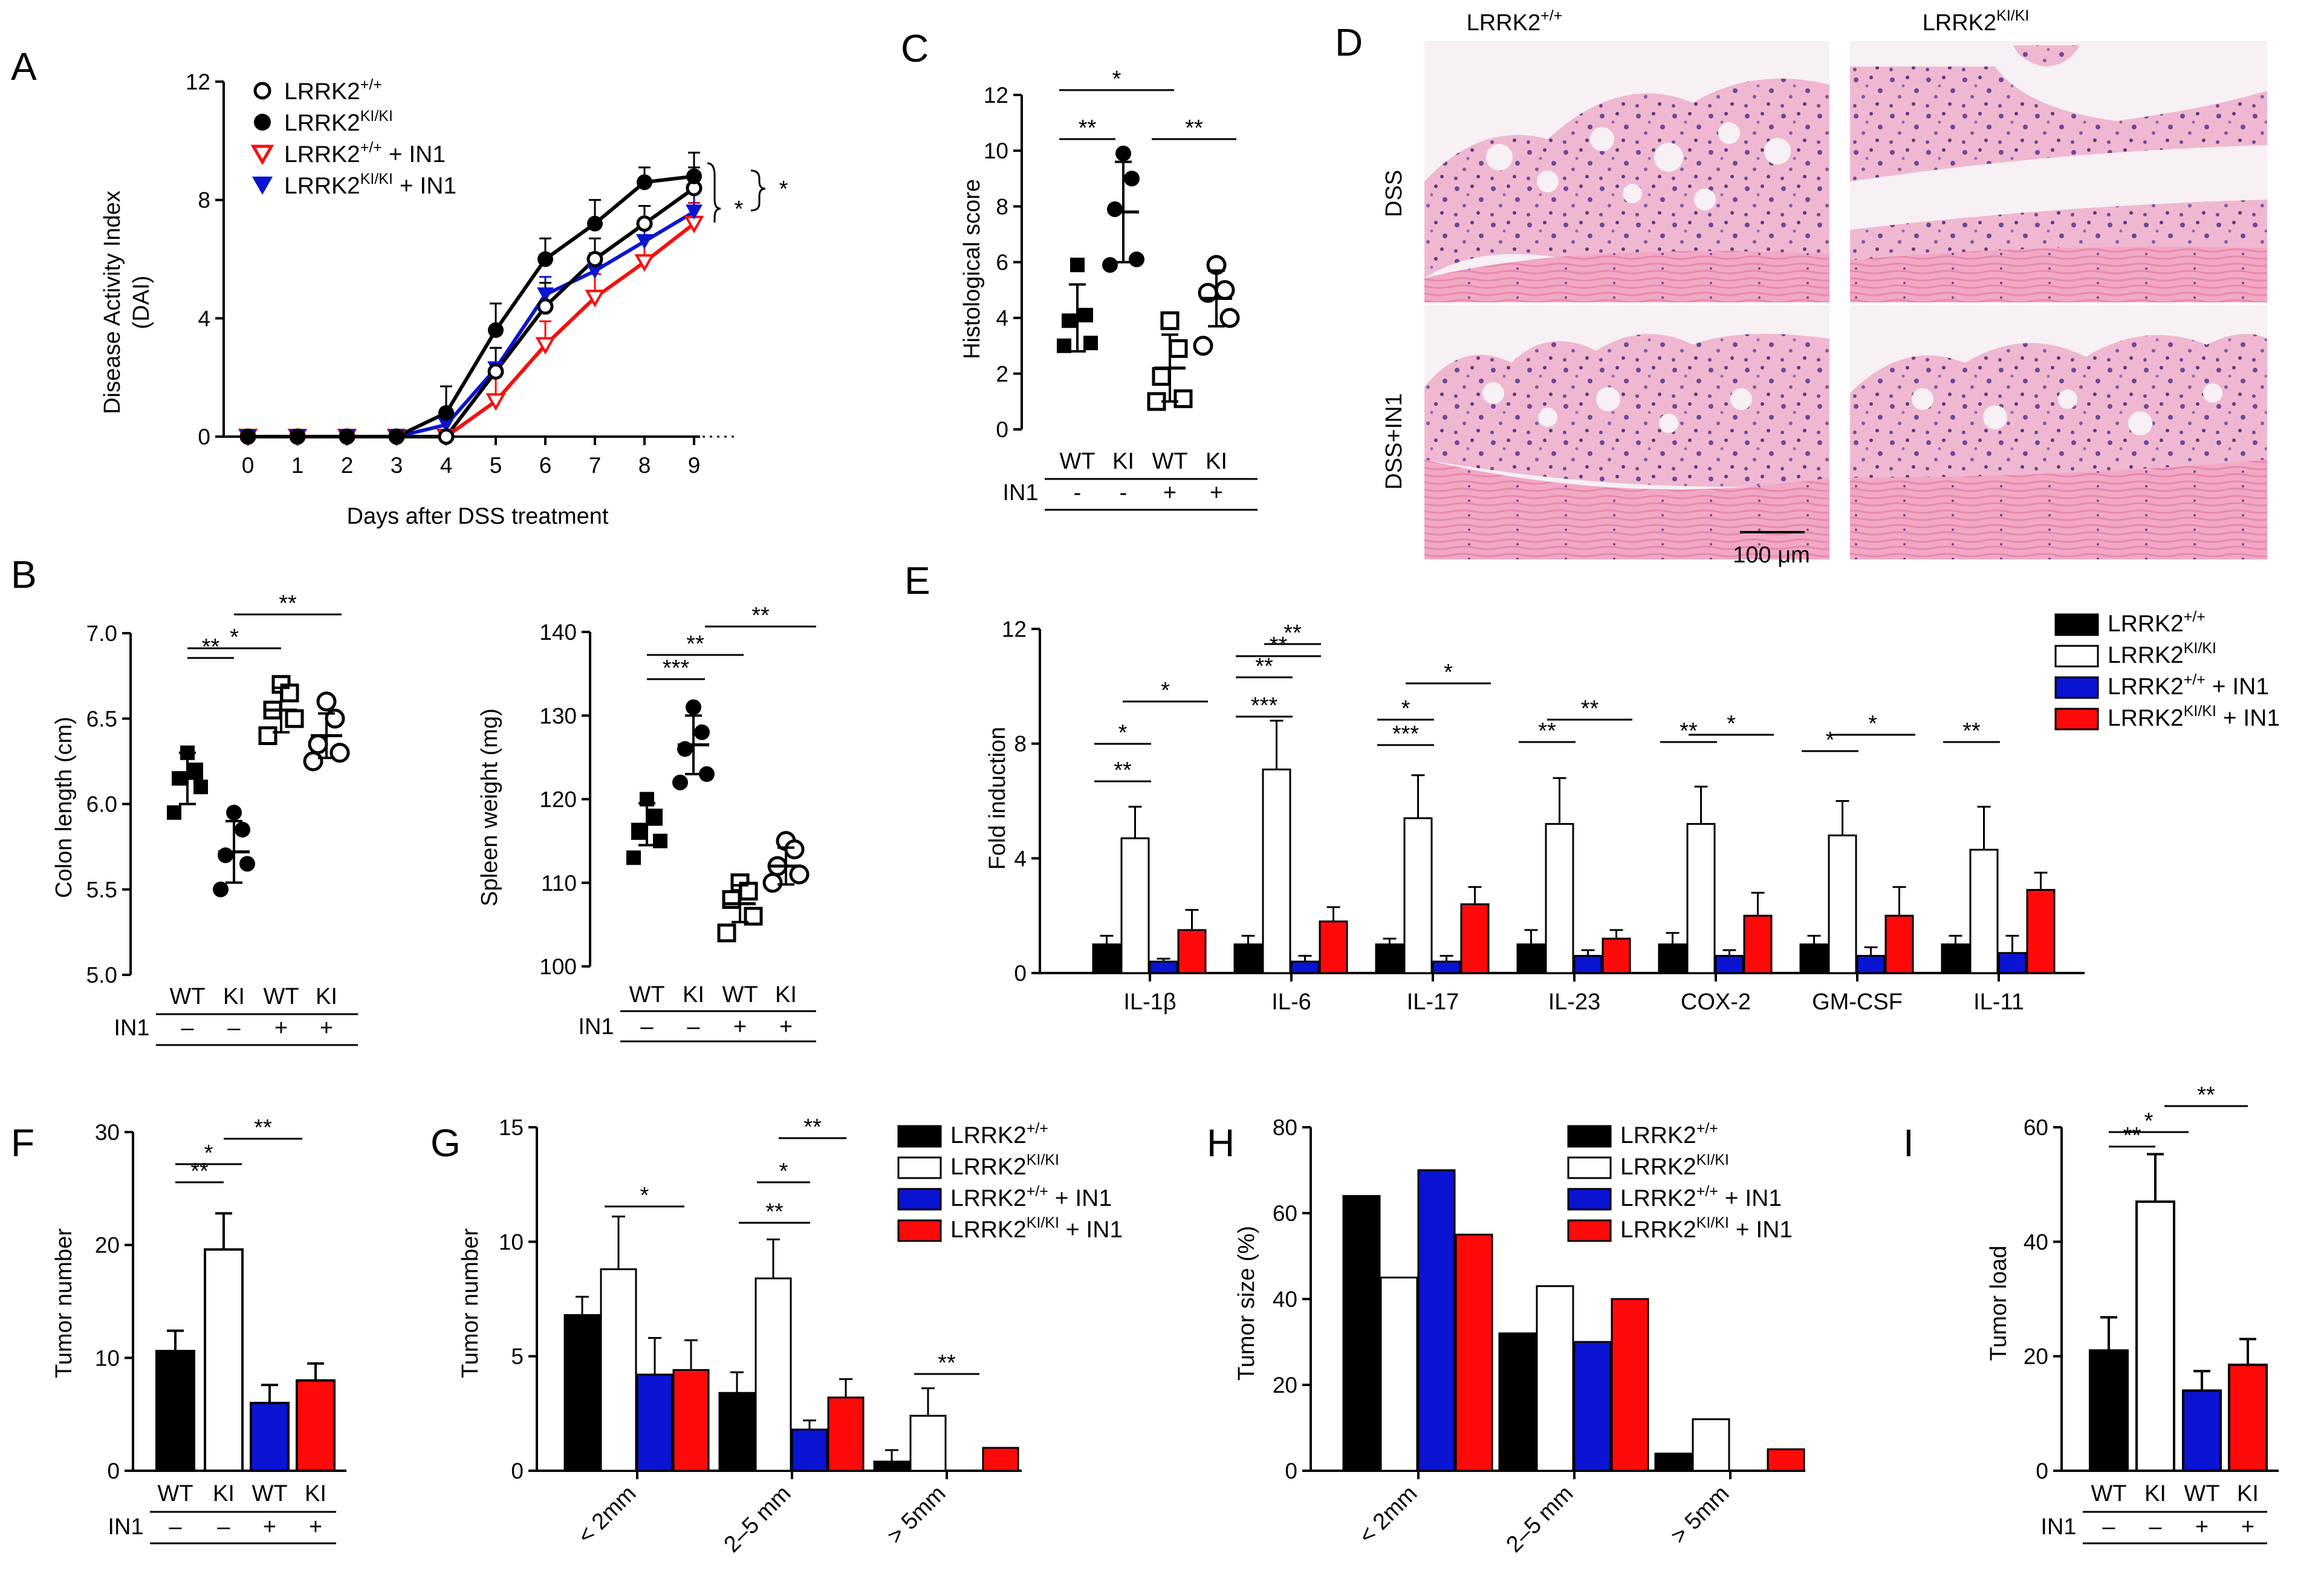  Describe the element at coordinates (338, 122) in the screenshot. I see `a-legend-label-2: LRRK2KI/KI` at that location.